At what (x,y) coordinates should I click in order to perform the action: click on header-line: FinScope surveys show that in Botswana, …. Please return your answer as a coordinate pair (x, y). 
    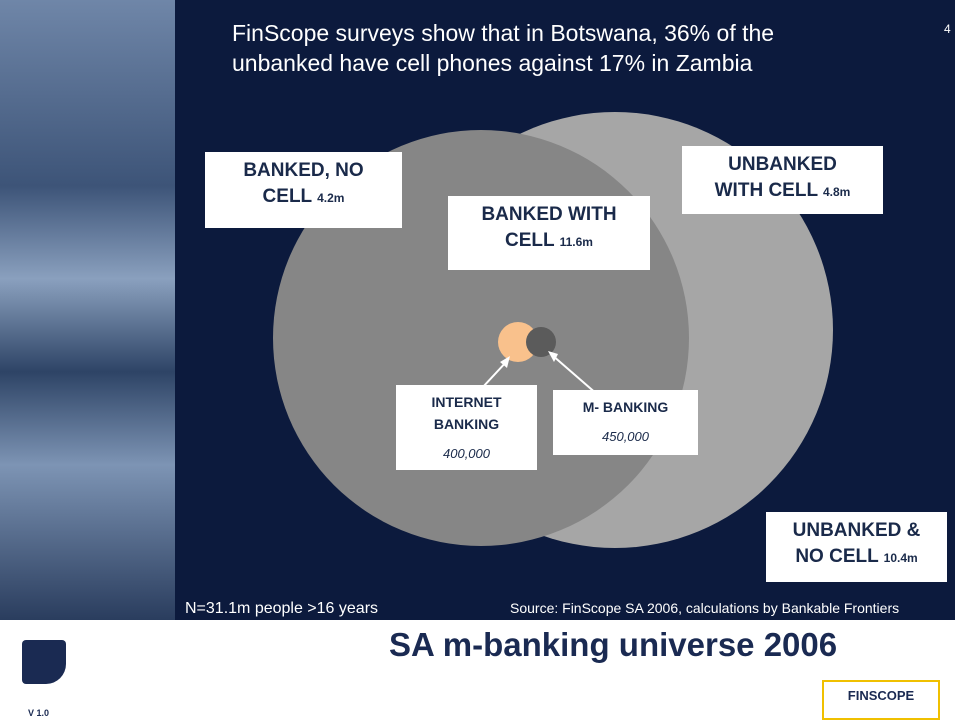
    Looking at the image, I should click on (503, 33).